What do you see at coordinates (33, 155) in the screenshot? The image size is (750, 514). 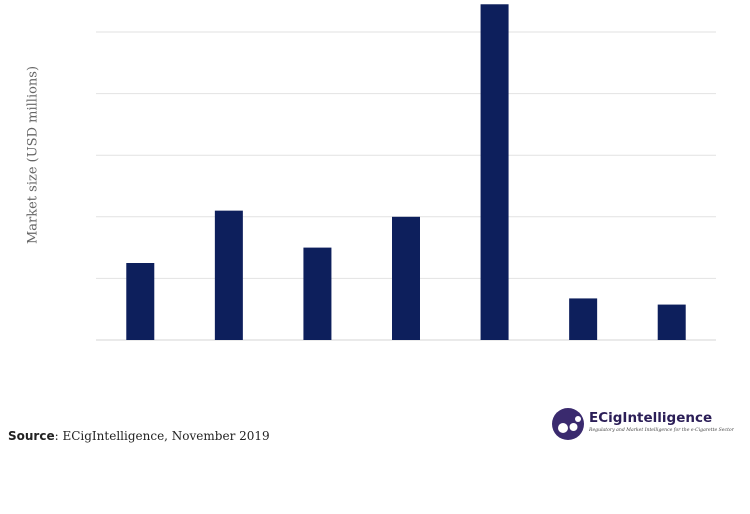 I see `y-axis-label: Market size (USD millions)` at bounding box center [33, 155].